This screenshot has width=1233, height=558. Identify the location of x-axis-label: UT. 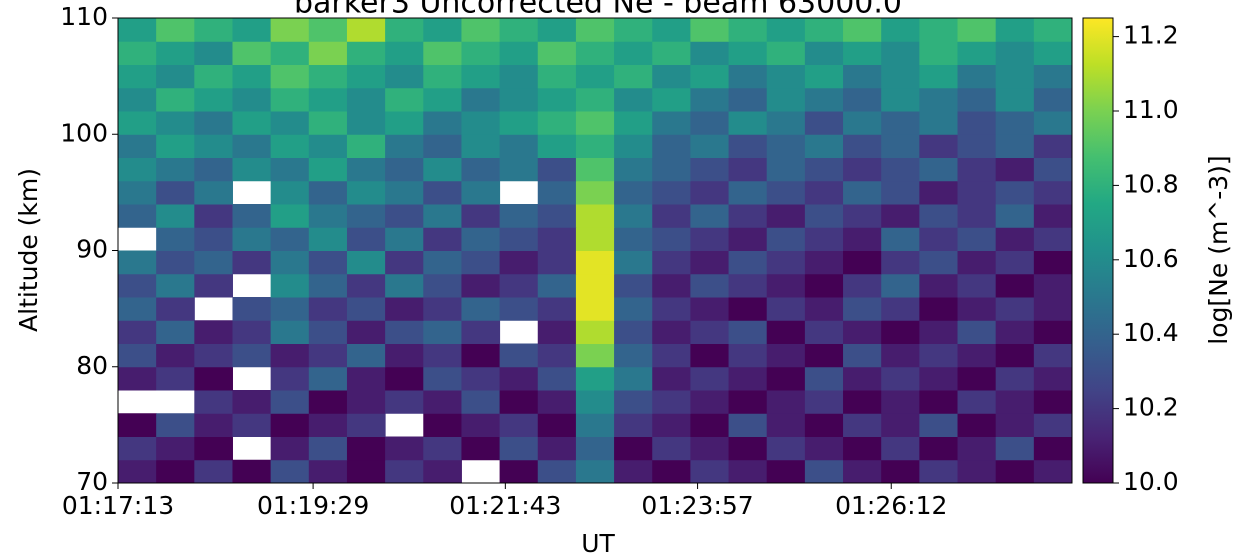
(598, 543).